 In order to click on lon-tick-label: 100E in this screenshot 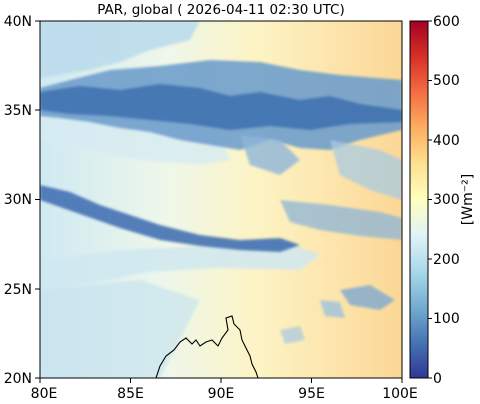, I will do `click(400, 394)`.